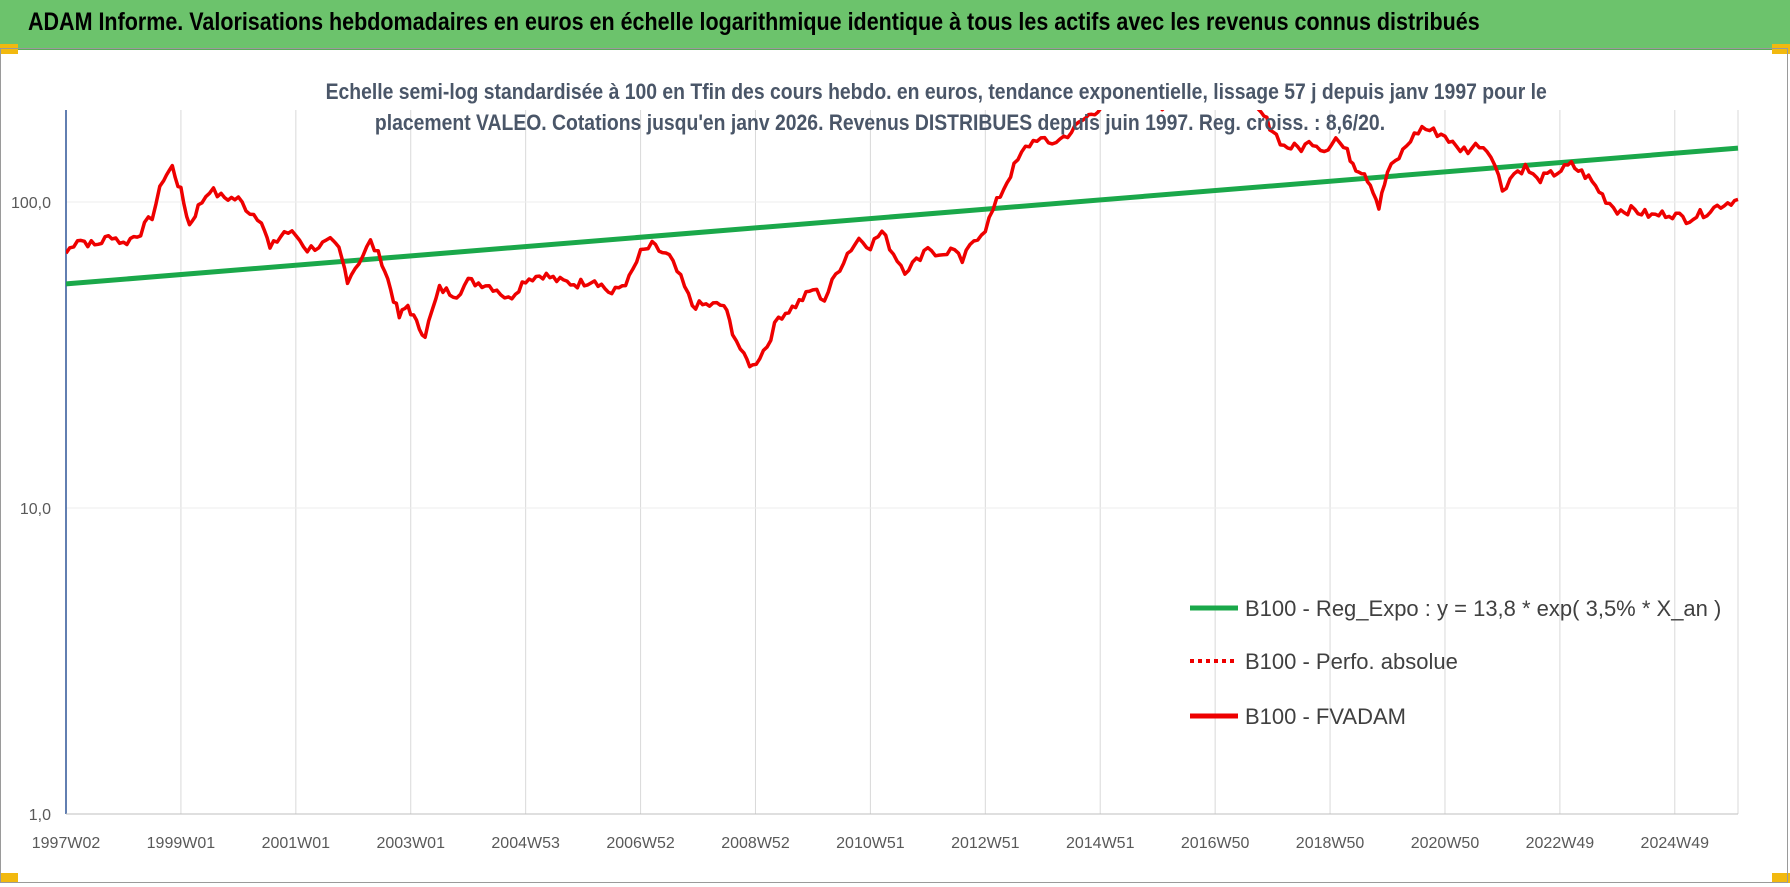 The height and width of the screenshot is (887, 1790). I want to click on corner-mark-bottom-left, so click(9, 878).